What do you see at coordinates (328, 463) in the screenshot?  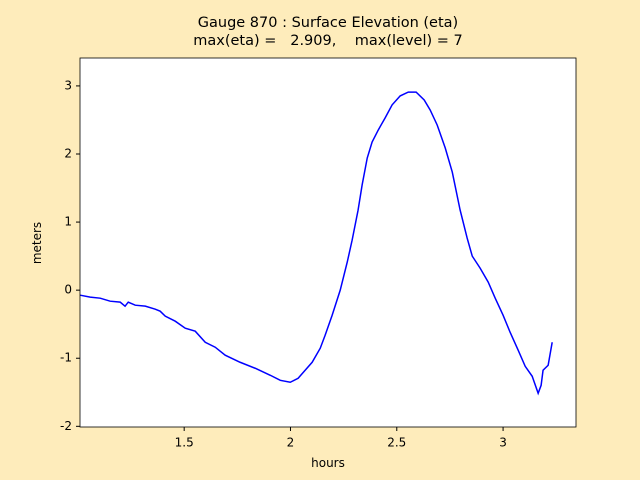 I see `x-axis-label: hours` at bounding box center [328, 463].